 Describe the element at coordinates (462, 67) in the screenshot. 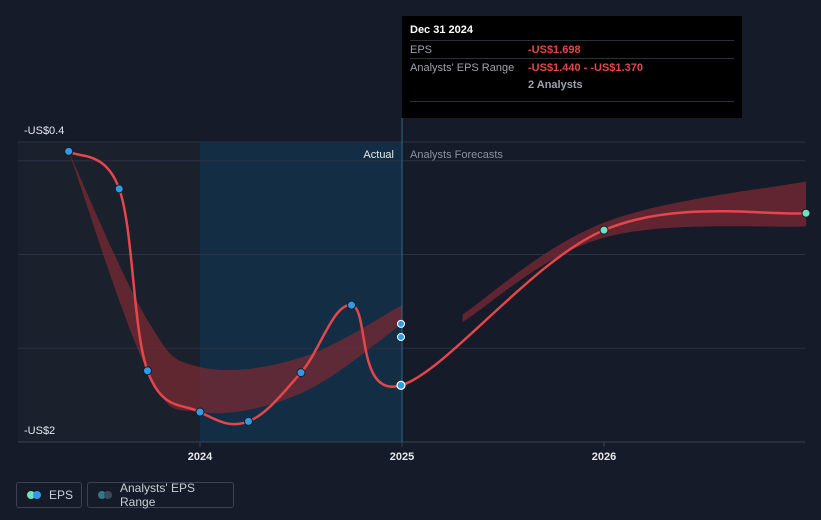

I see `tooltip-range-label: Analysts' EPS Range` at that location.